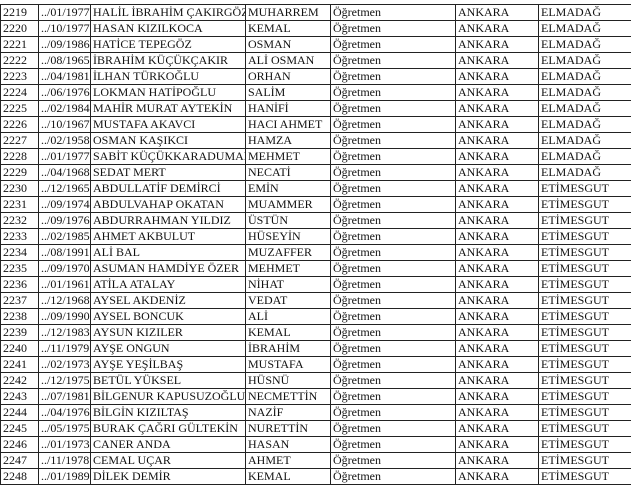 This screenshot has height=500, width=631. What do you see at coordinates (168, 364) in the screenshot?
I see `full-name: AYŞE YEŞİLBAŞ` at bounding box center [168, 364].